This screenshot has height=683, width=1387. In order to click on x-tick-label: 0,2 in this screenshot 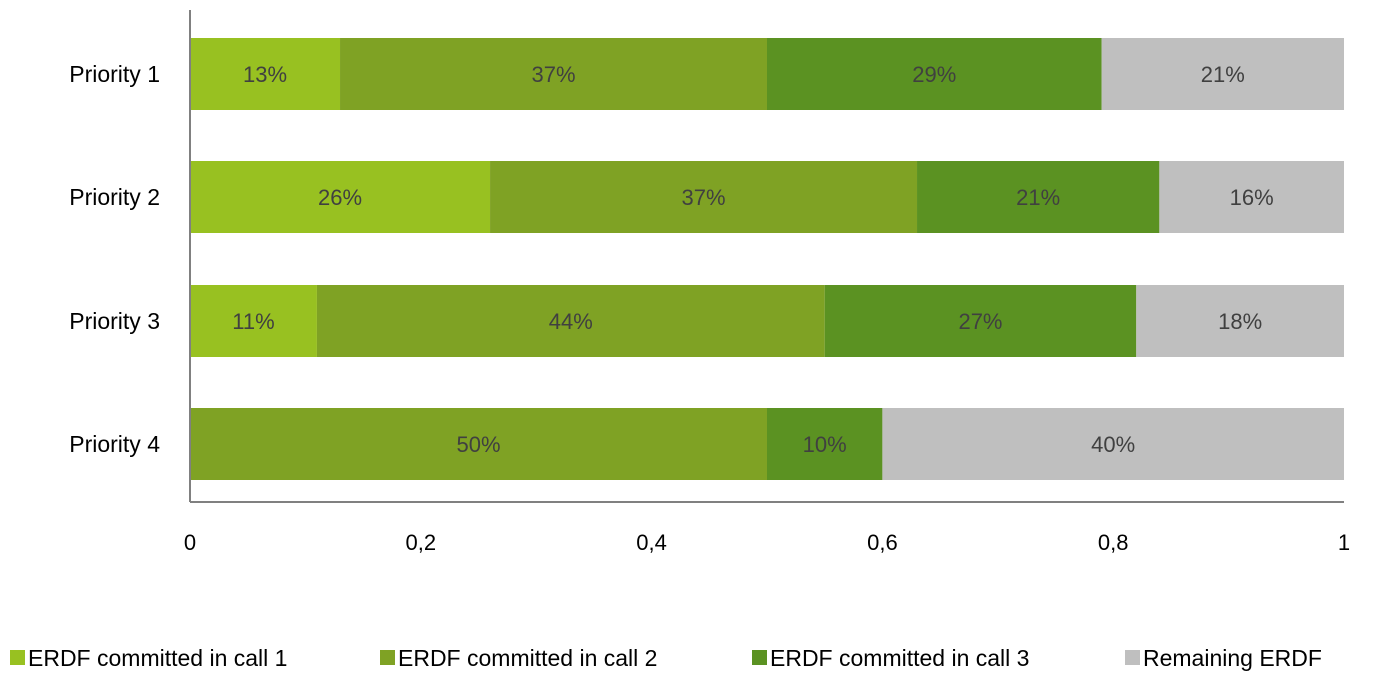, I will do `click(421, 542)`.